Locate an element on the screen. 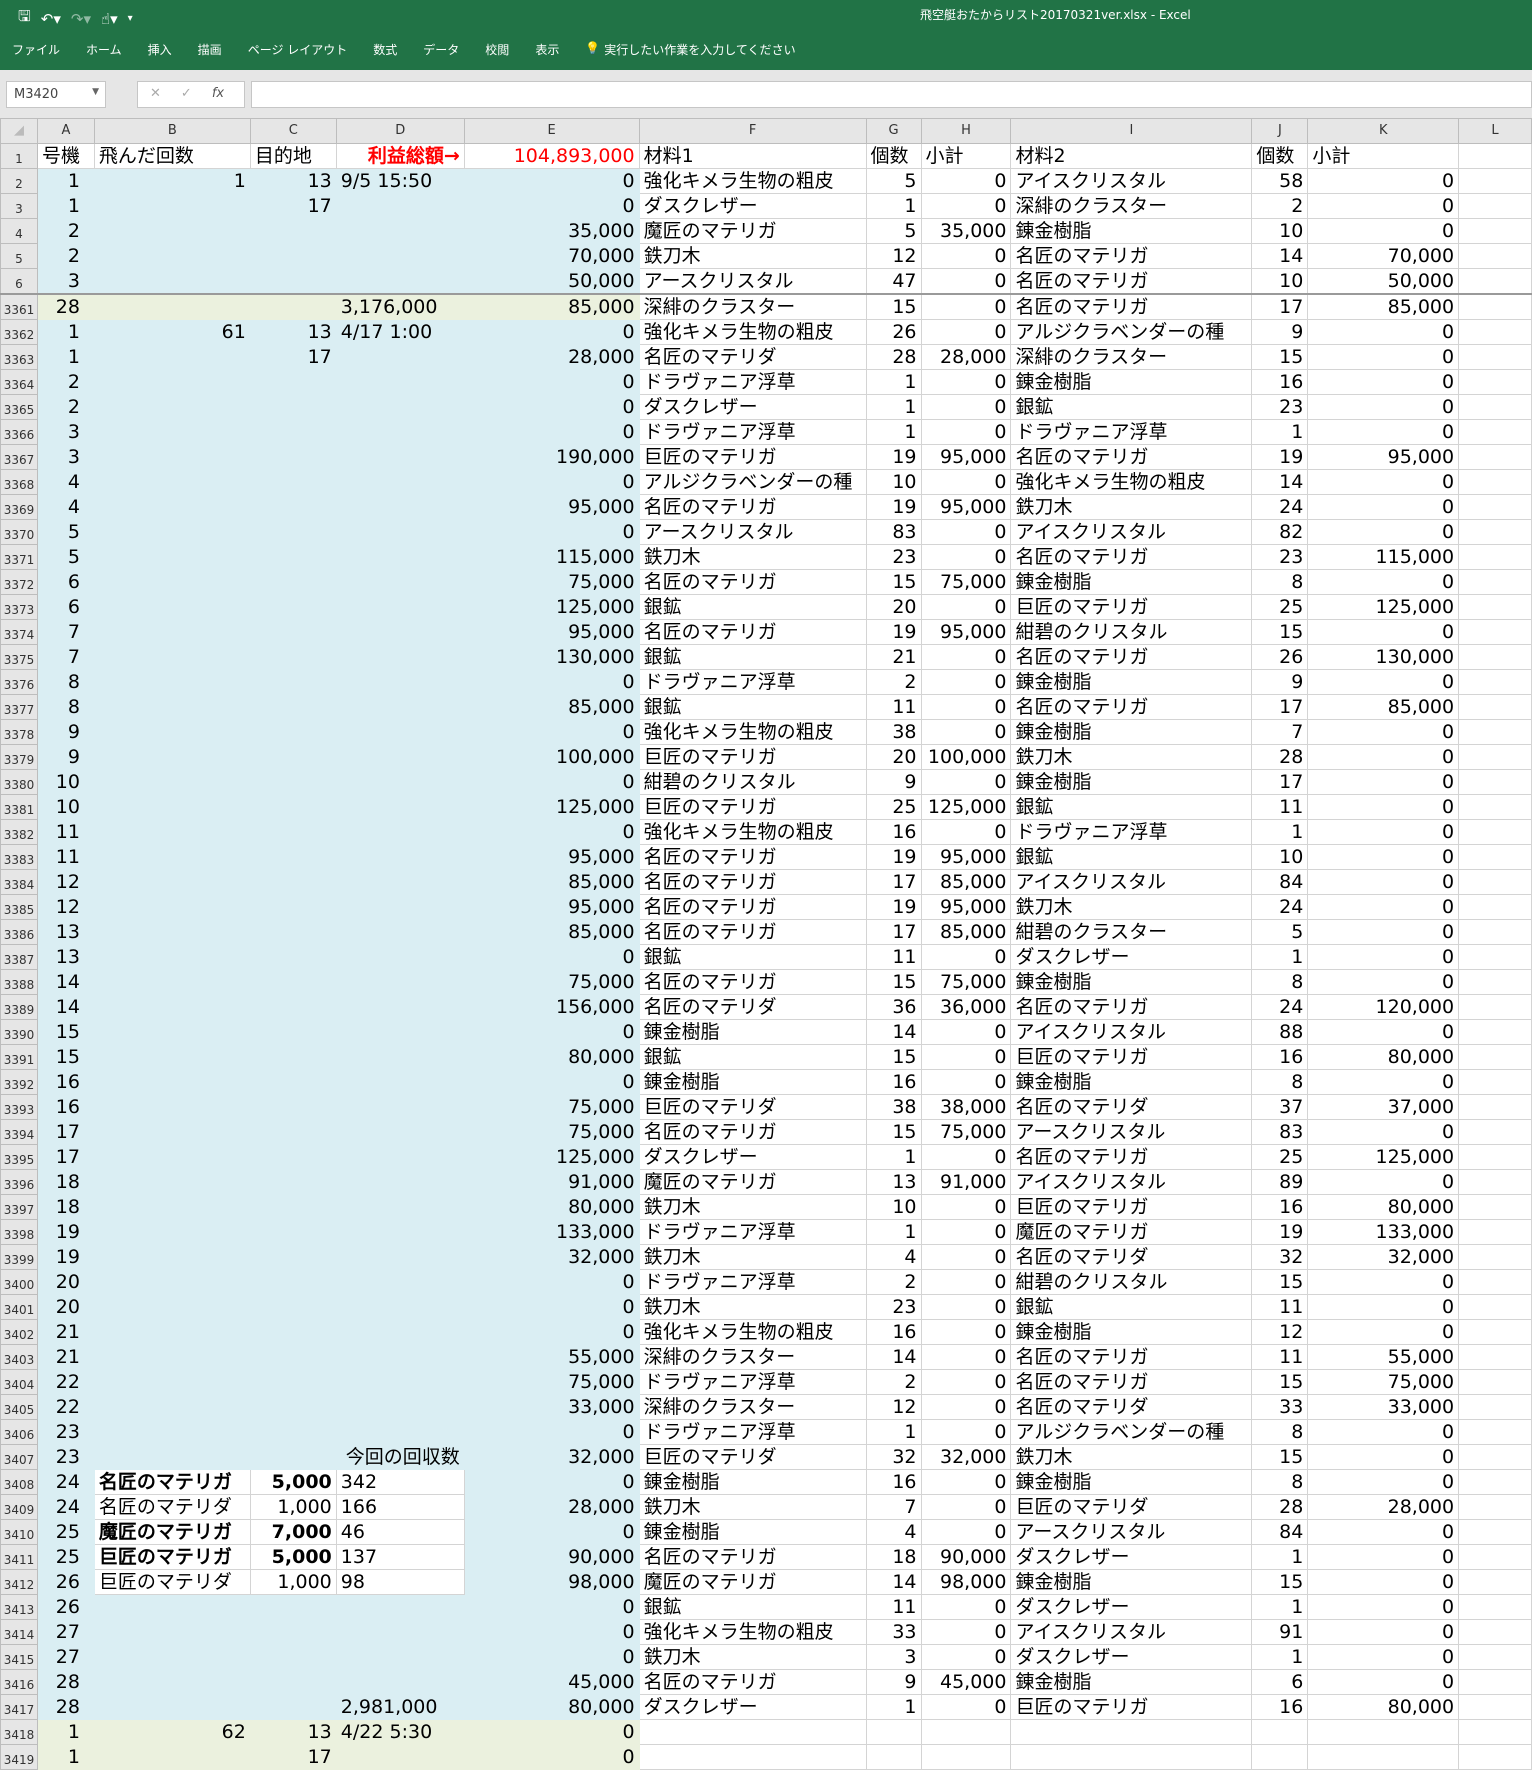  row-header: 3381 is located at coordinates (19, 807).